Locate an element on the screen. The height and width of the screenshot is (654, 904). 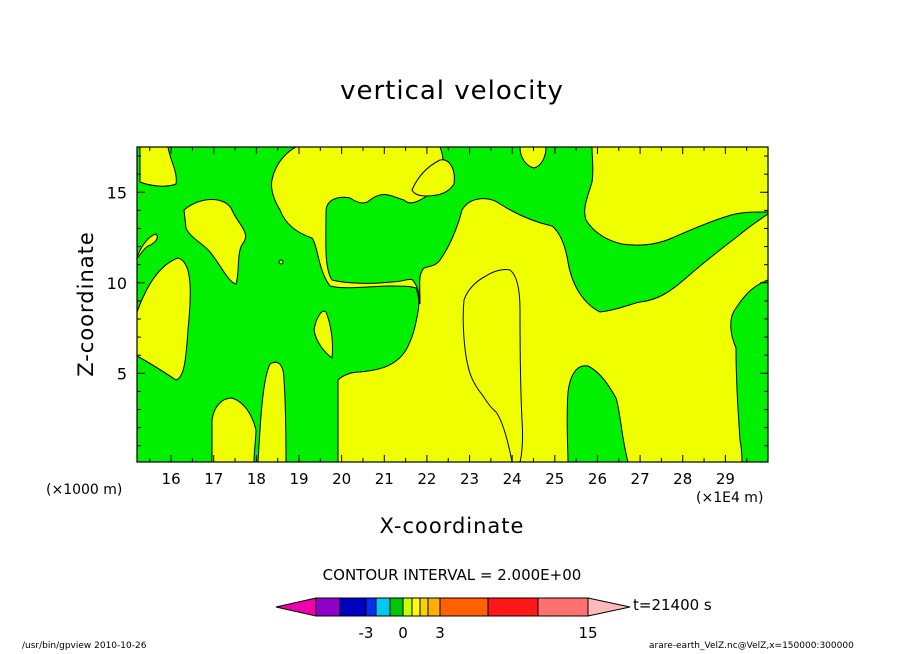
x-tick-label: 20 is located at coordinates (341, 479).